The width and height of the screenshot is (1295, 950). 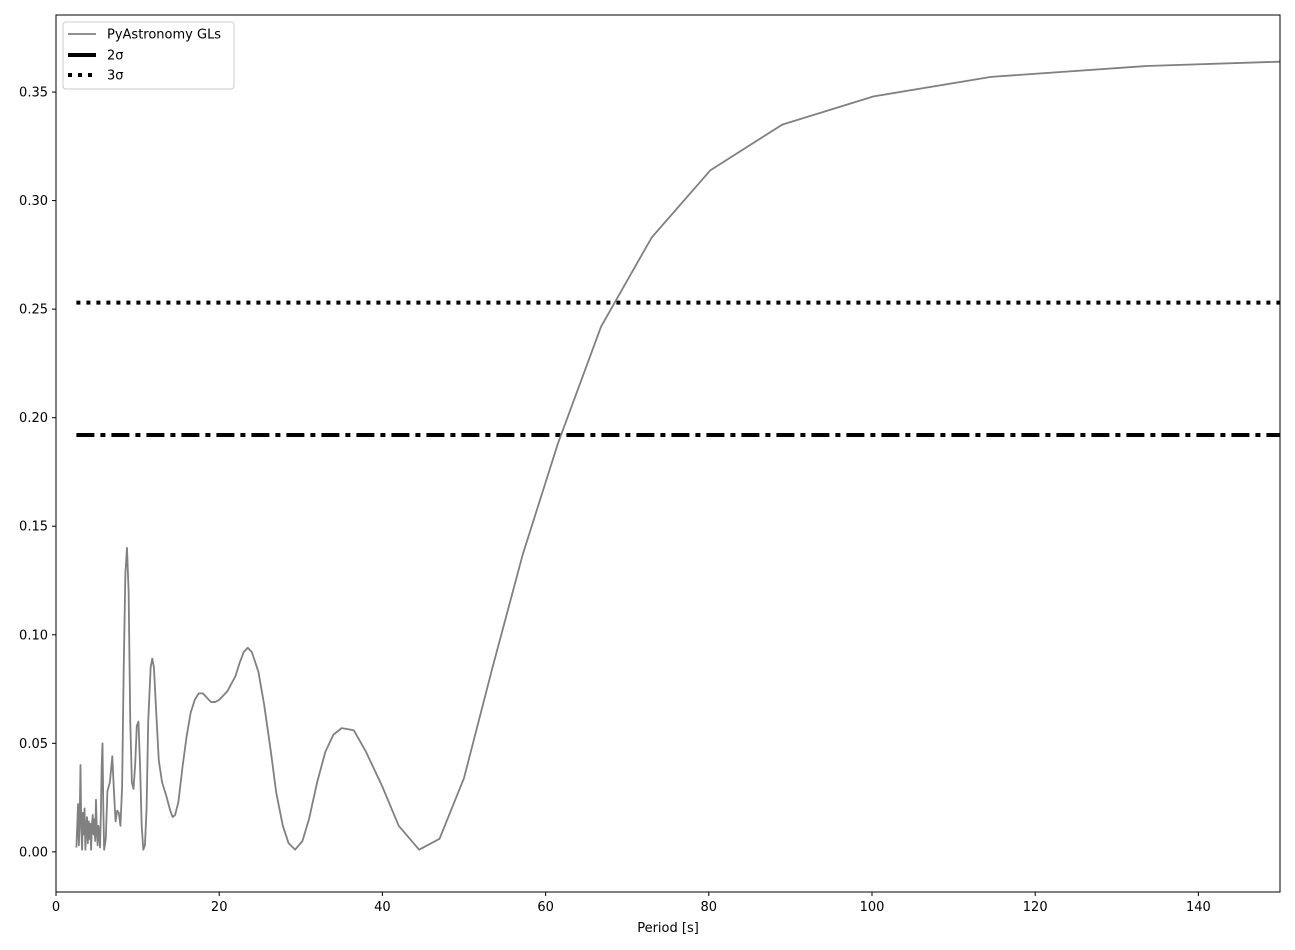 I want to click on x-tick-label: 0, so click(x=56, y=907).